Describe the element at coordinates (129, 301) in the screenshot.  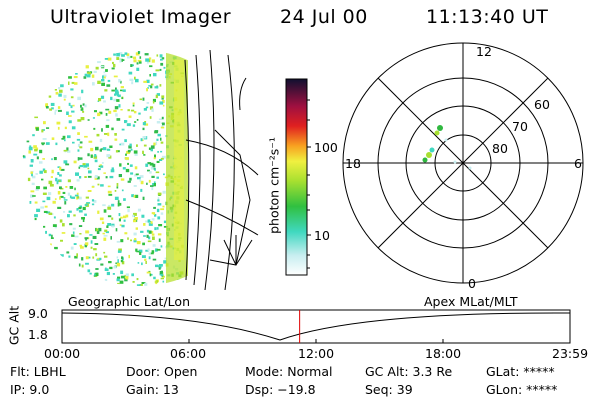
I see `timeline-left-title: Geographic Lat/Lon` at that location.